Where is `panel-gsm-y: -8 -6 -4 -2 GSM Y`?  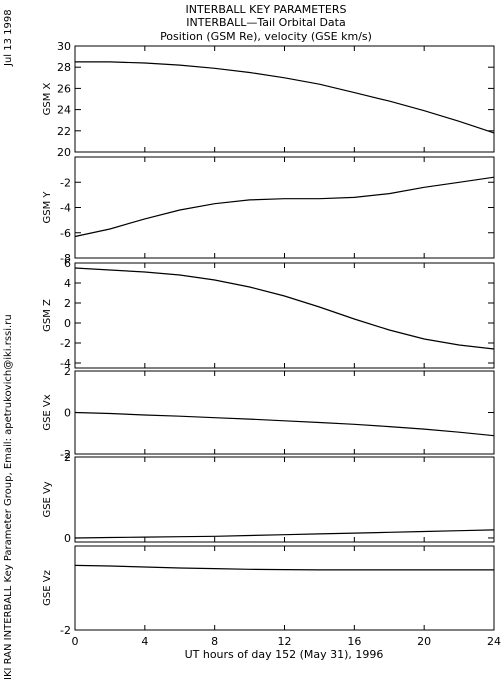 panel-gsm-y: -8 -6 -4 -2 GSM Y is located at coordinates (268, 210).